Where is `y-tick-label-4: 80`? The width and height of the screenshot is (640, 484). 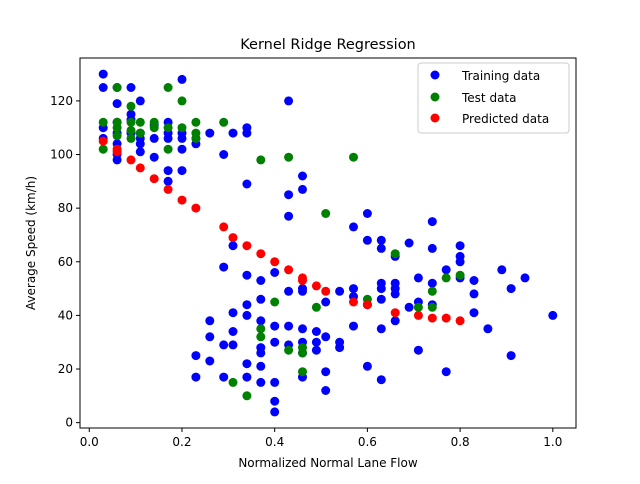
y-tick-label-4: 80 is located at coordinates (65, 208).